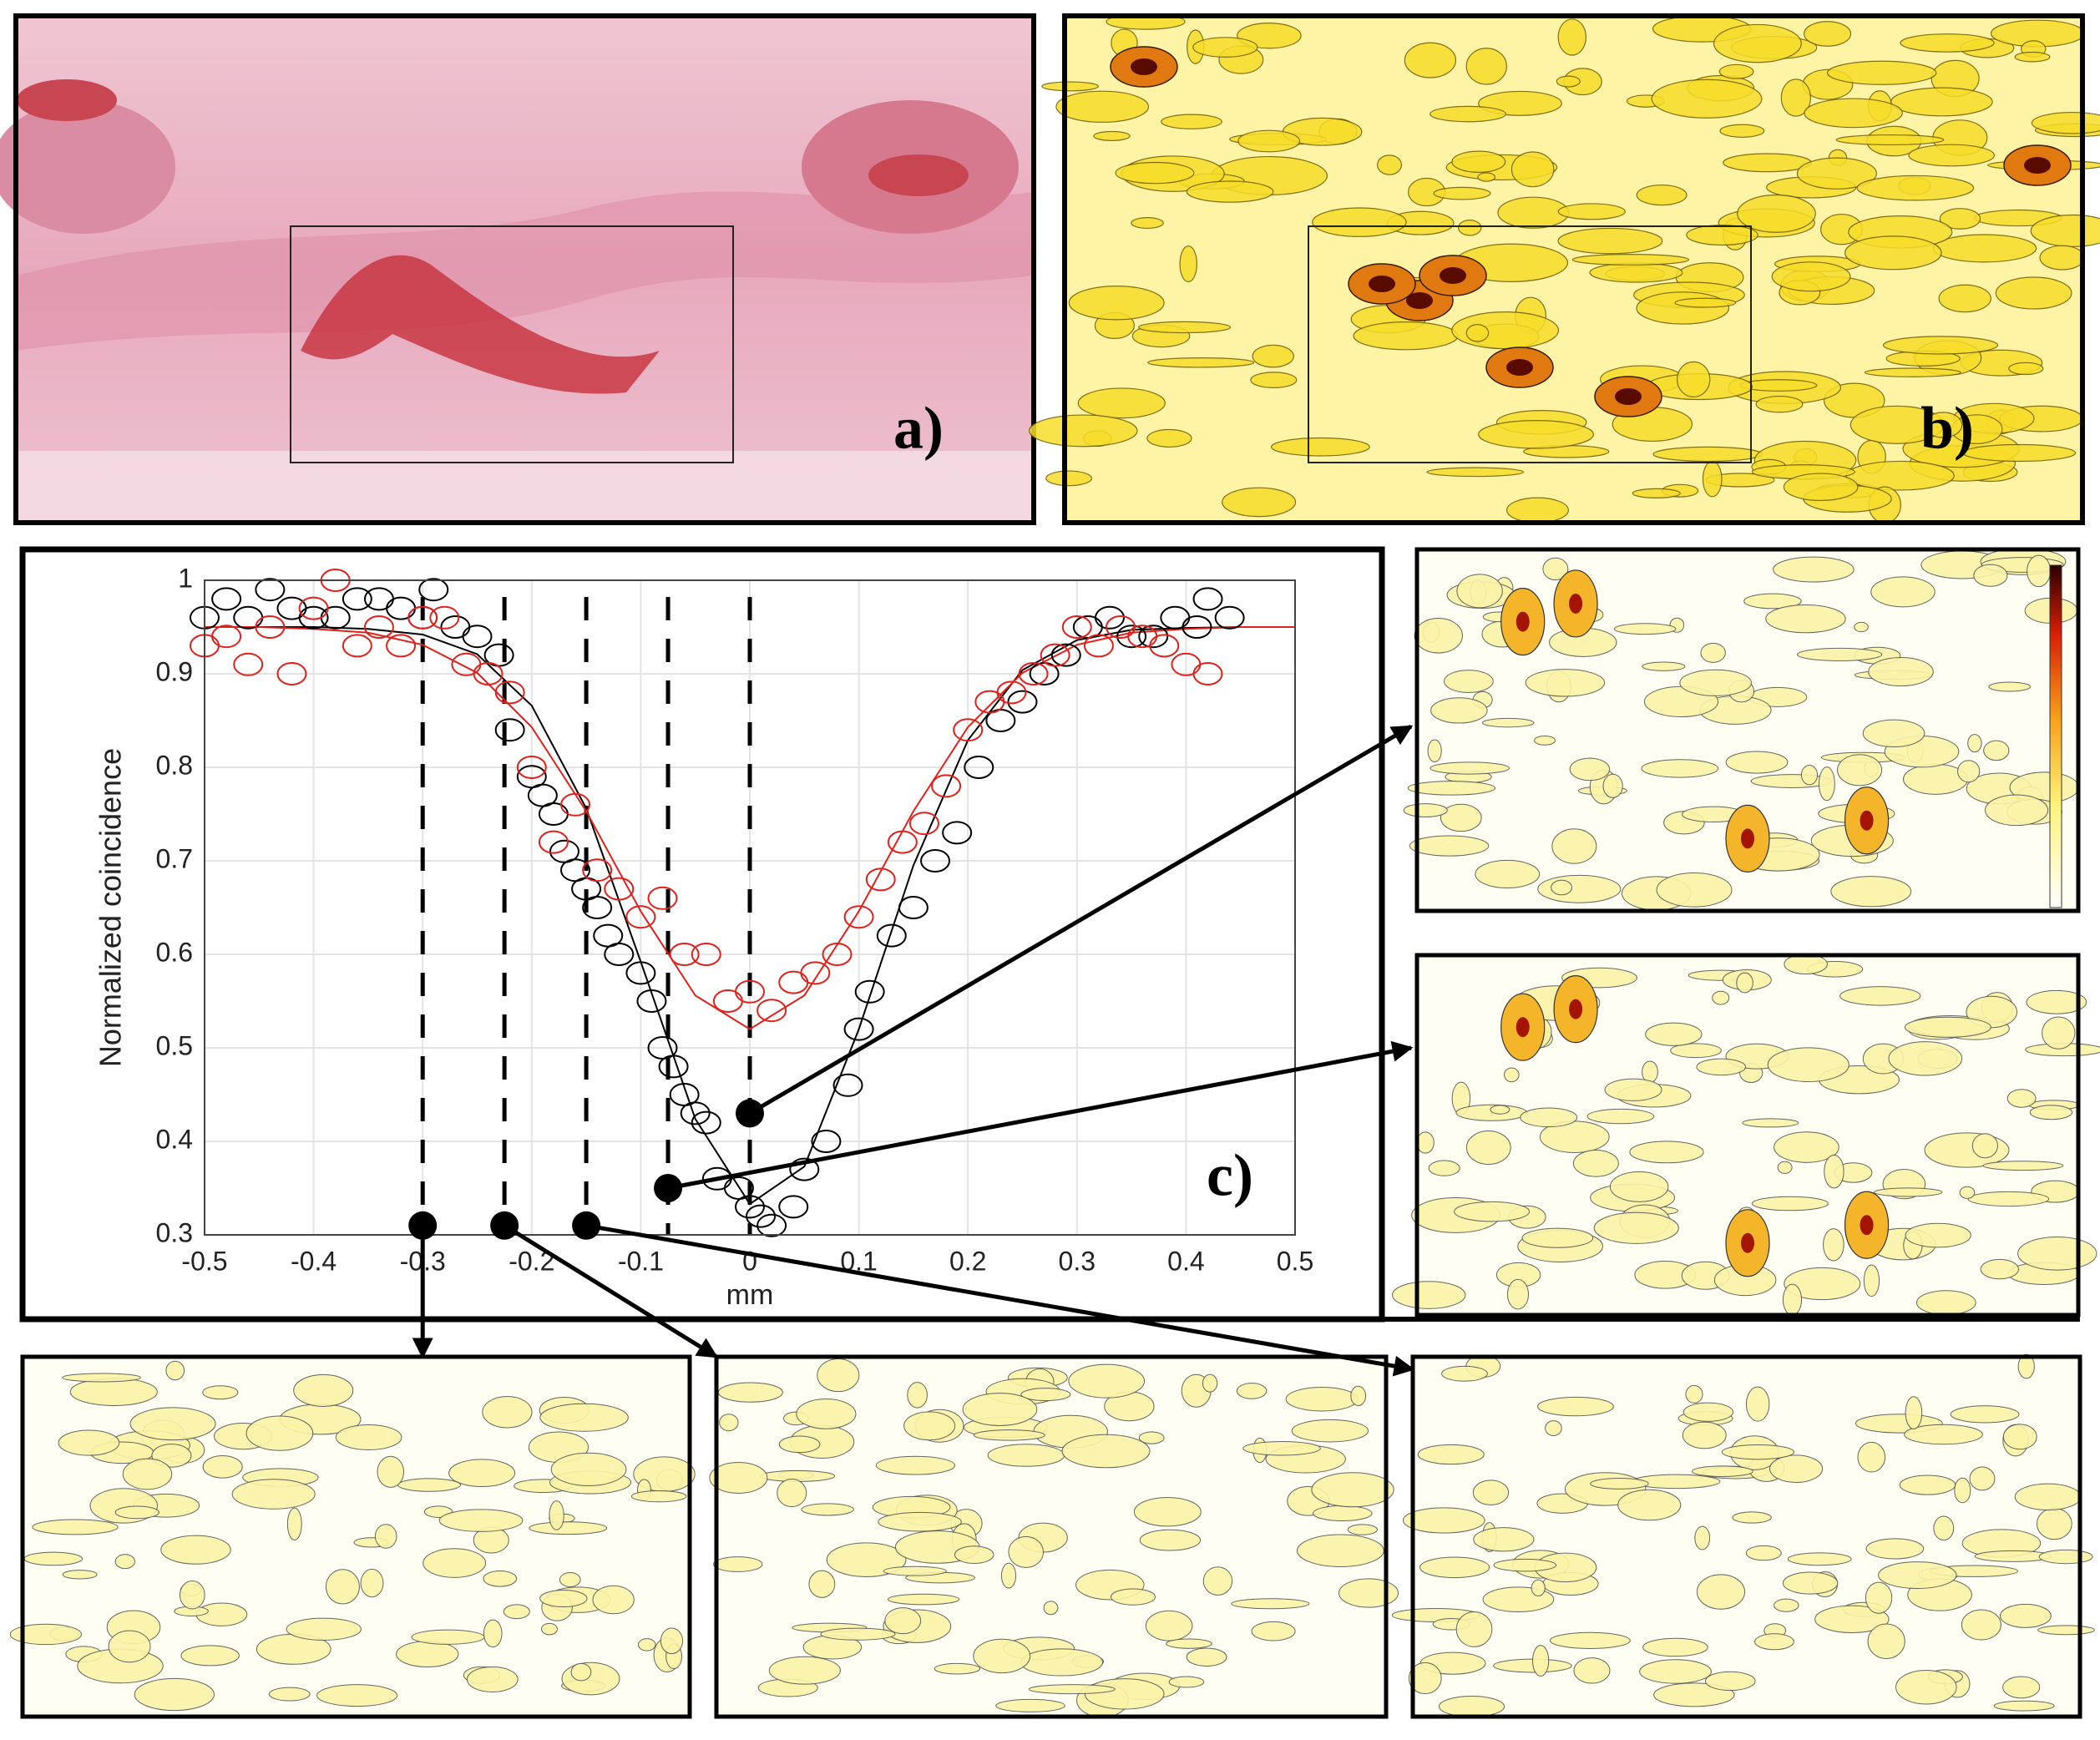  Describe the element at coordinates (174, 1139) in the screenshot. I see `y-tick-label: 0.4` at that location.